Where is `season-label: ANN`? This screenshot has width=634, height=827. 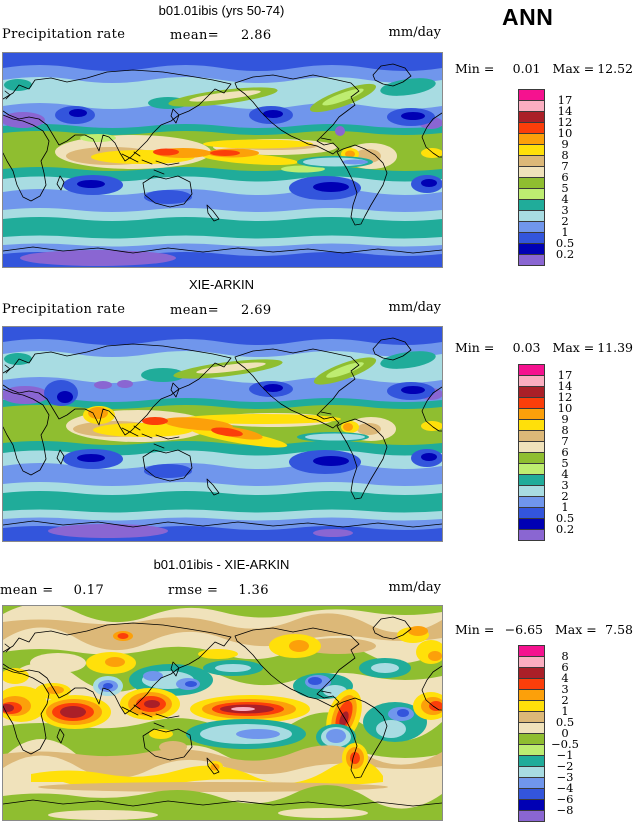
season-label: ANN is located at coordinates (528, 17).